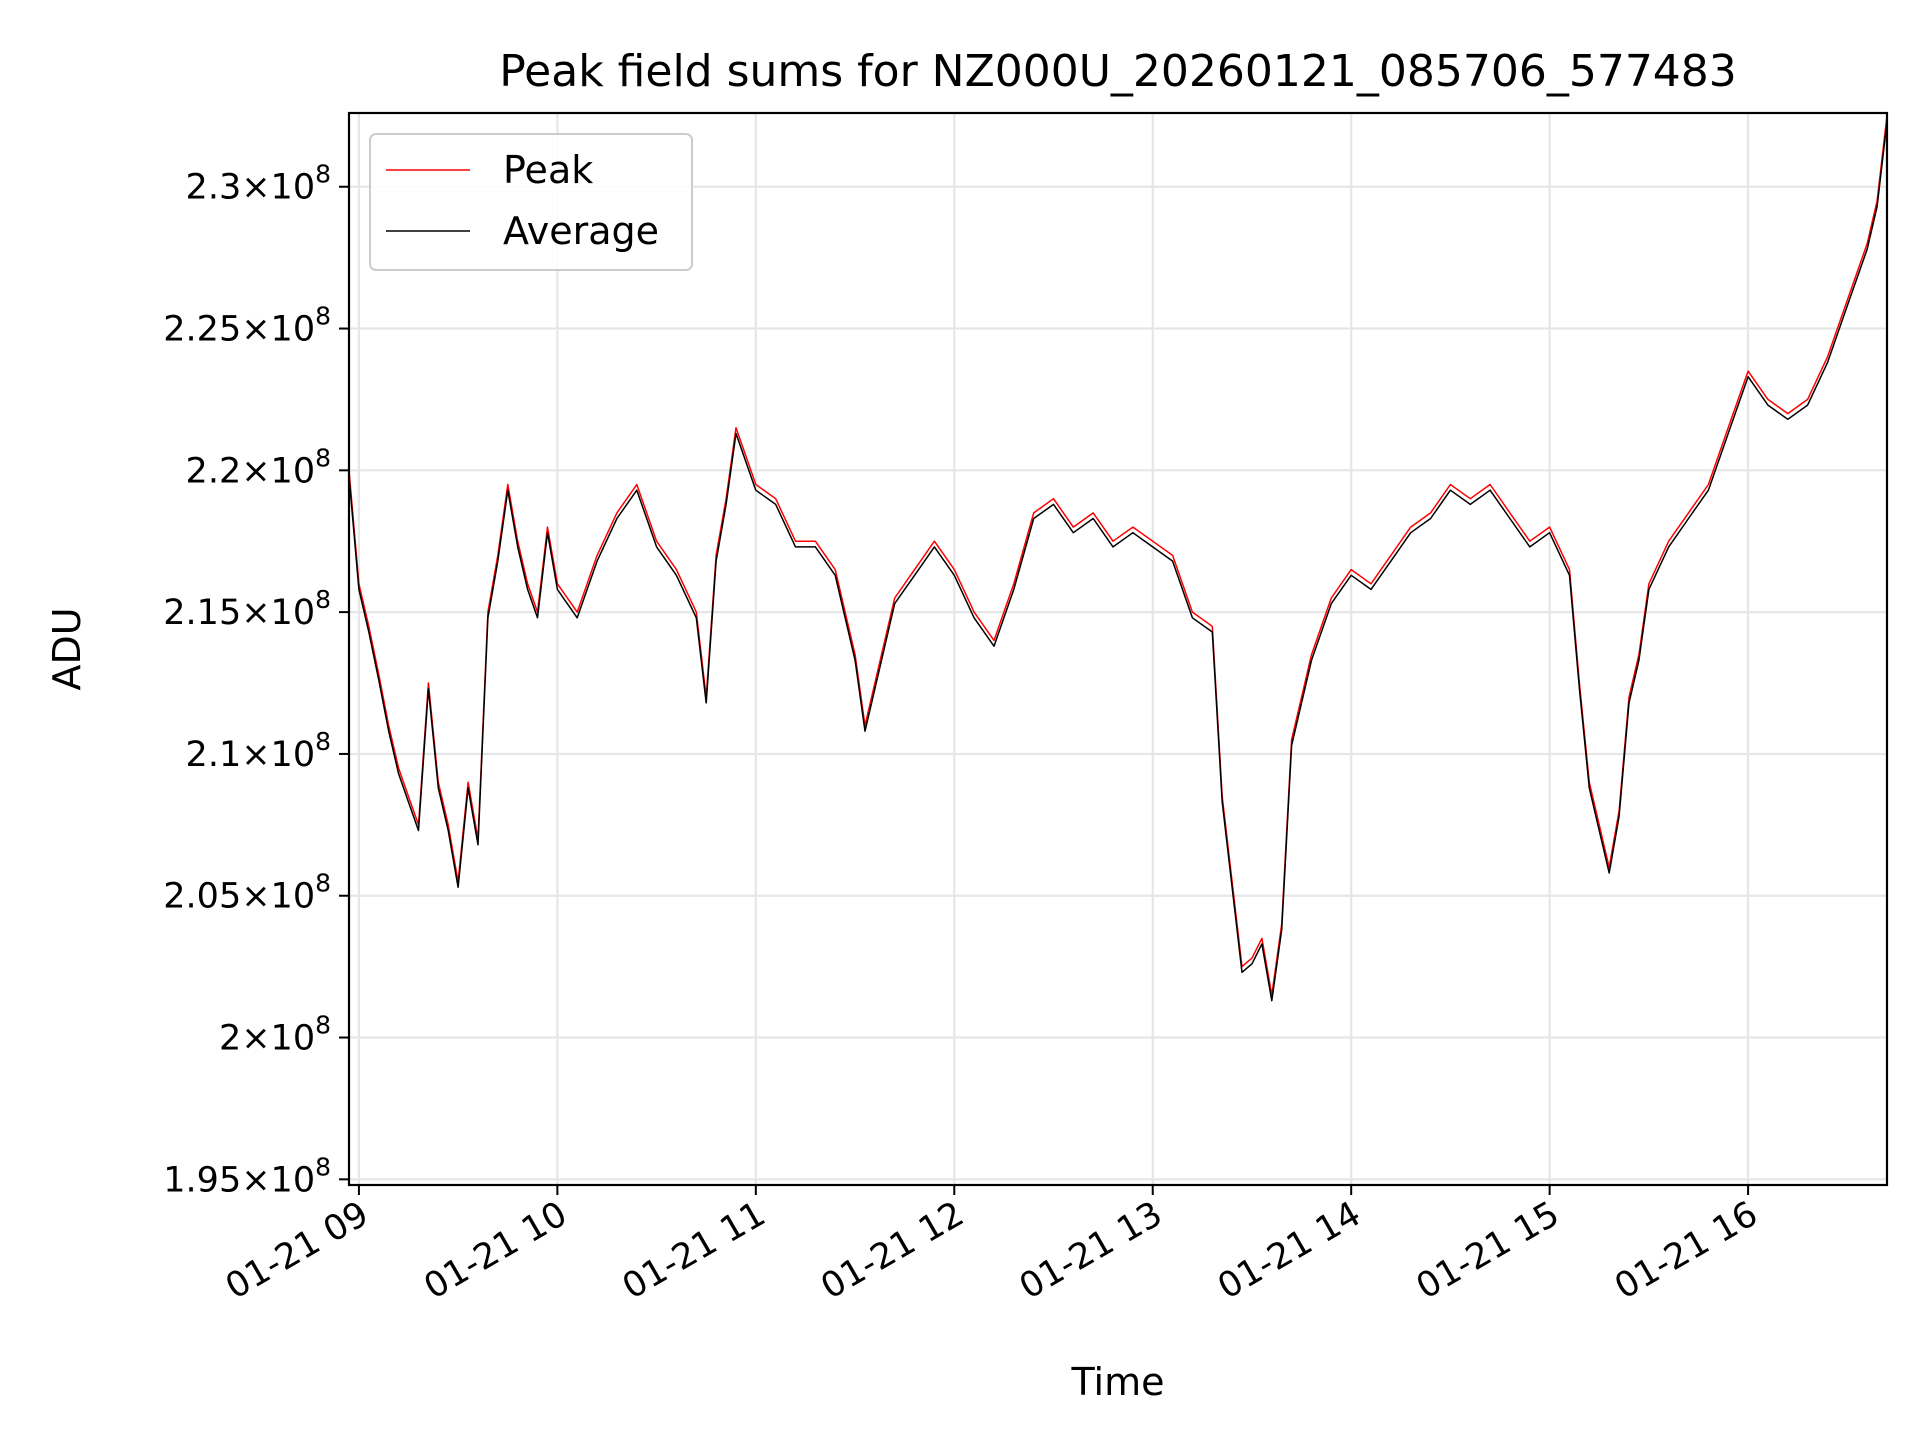 This screenshot has width=1920, height=1440. I want to click on y-tick-label: 2.2×10⁸, so click(258, 467).